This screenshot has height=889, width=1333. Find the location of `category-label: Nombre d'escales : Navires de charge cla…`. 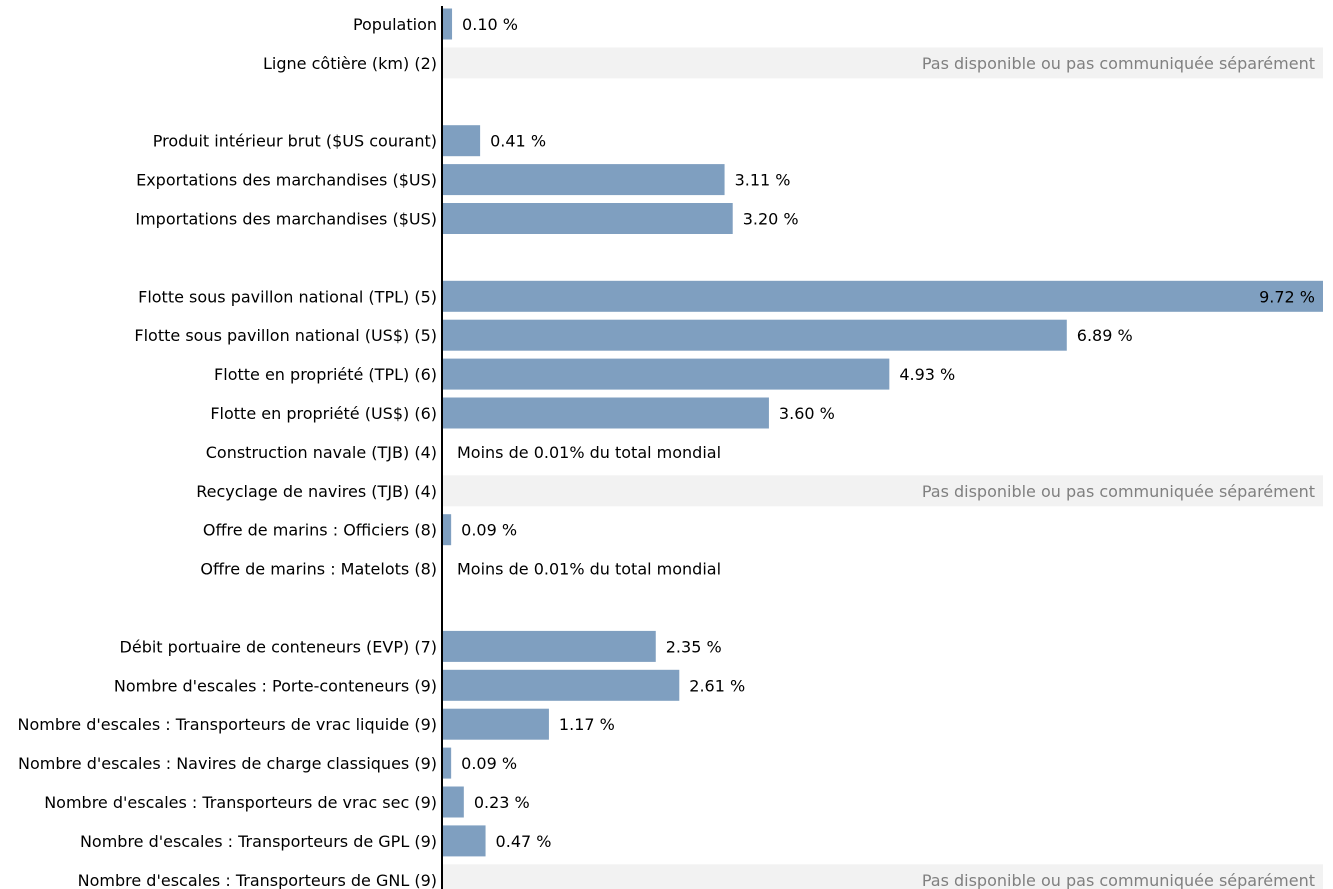

category-label: Nombre d'escales : Navires de charge cla… is located at coordinates (227, 763).